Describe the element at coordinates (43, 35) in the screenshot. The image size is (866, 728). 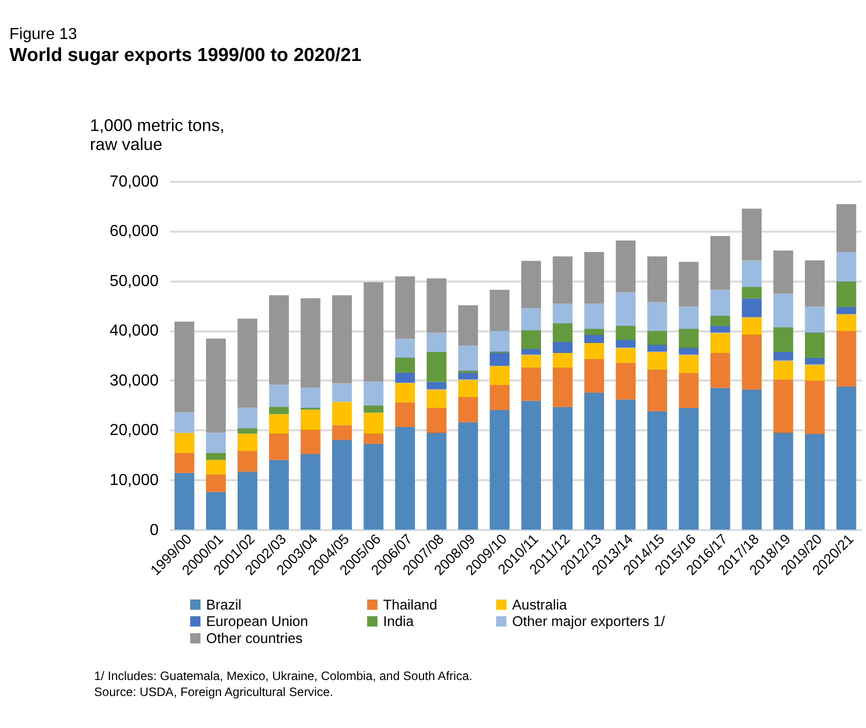
I see `text: Figure 13` at that location.